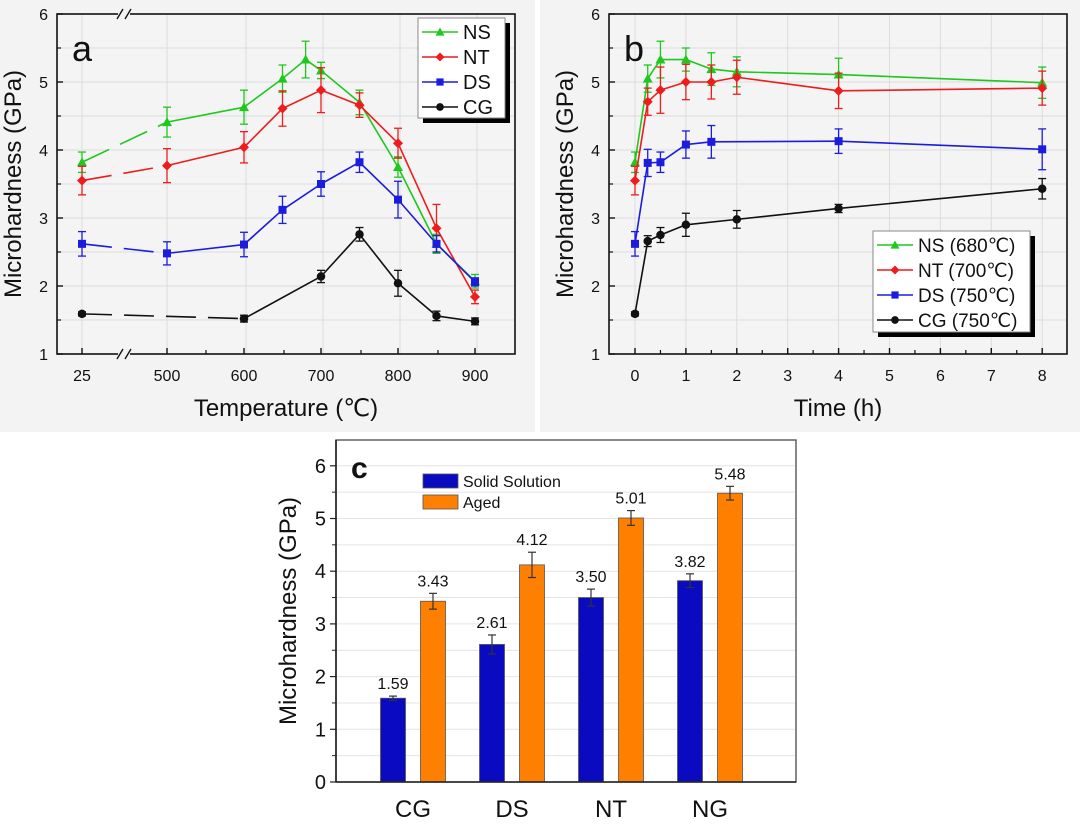  I want to click on axis-break-gap, so click(124, 14).